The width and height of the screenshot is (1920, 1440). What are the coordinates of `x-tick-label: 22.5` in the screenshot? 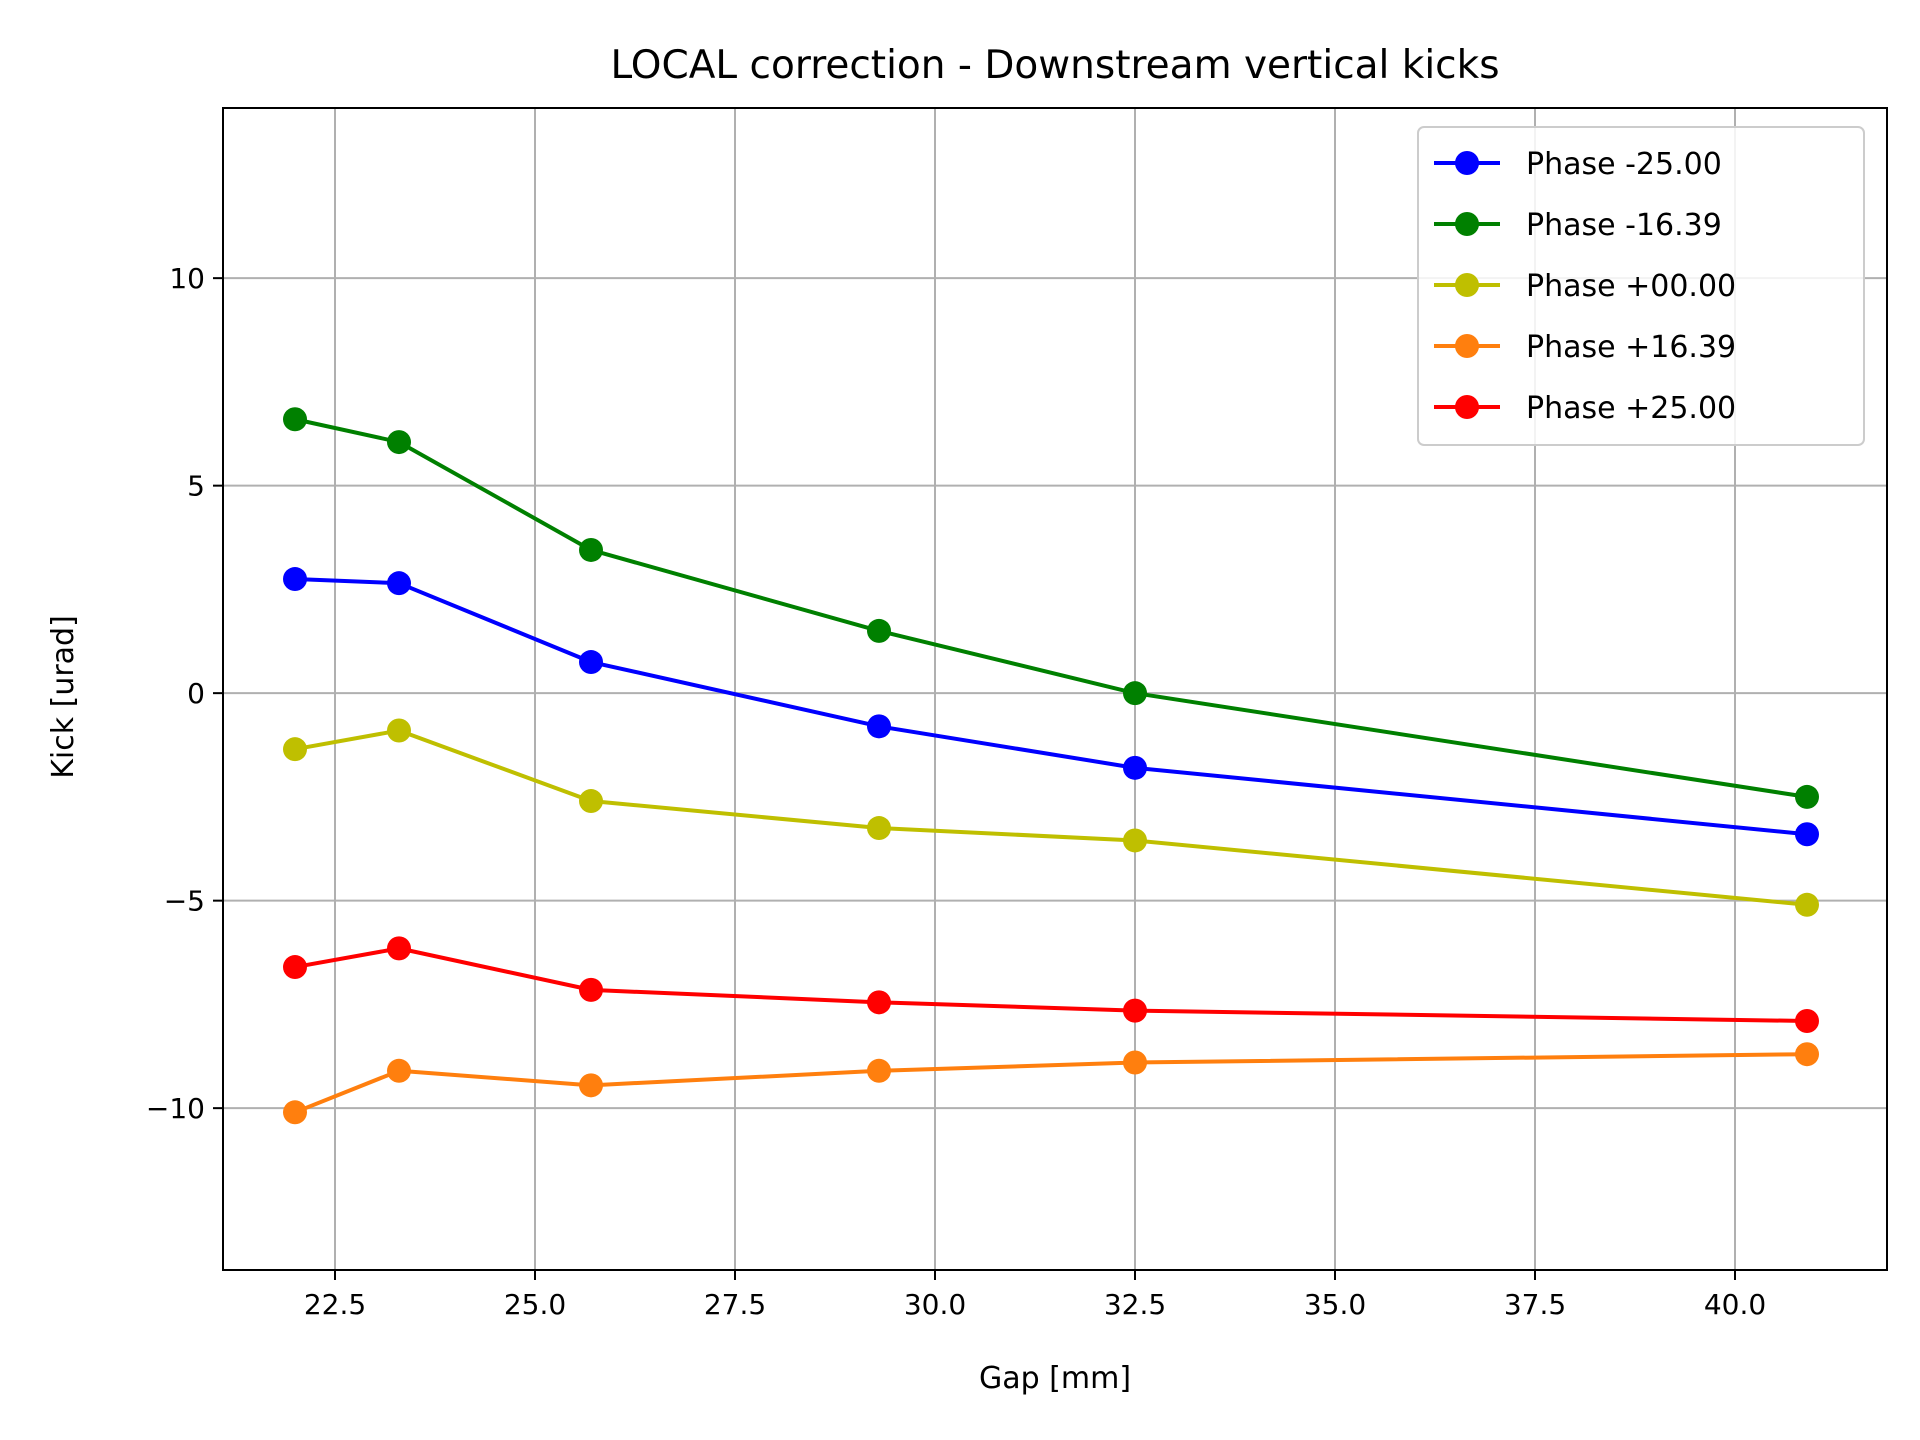 It's located at (335, 1304).